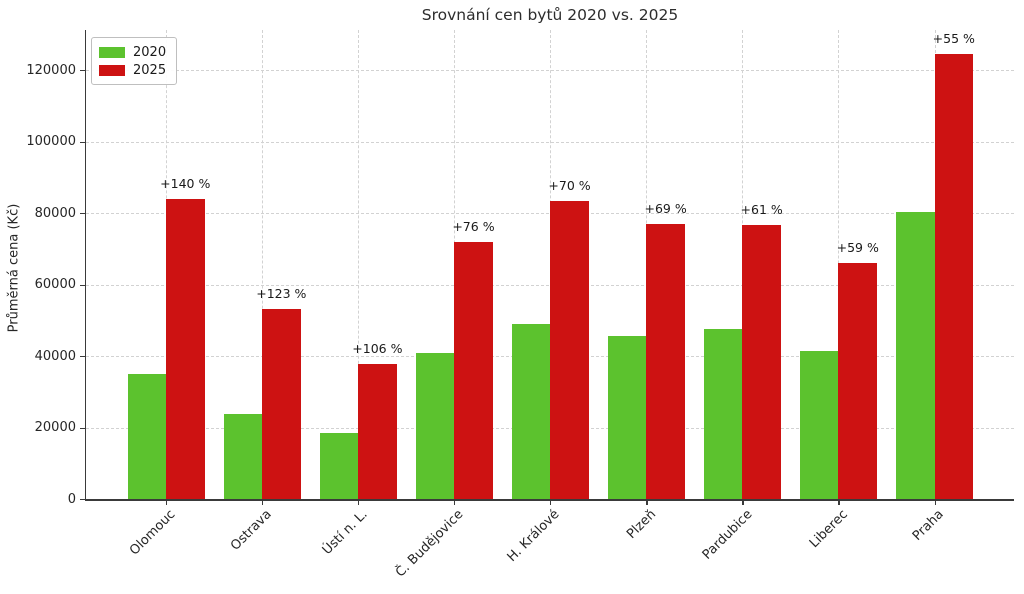 This screenshot has width=1024, height=594. Describe the element at coordinates (569, 186) in the screenshot. I see `annotation-4: +70 %` at that location.